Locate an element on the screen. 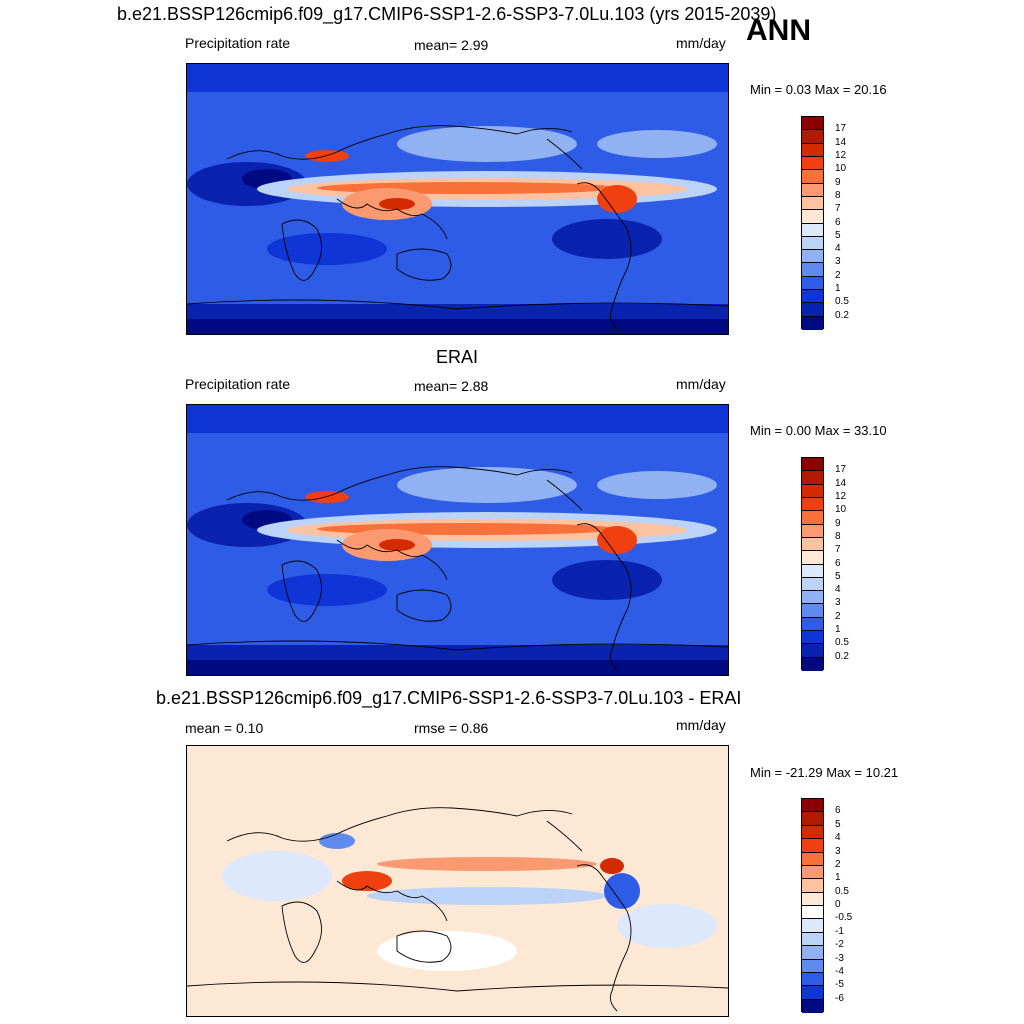 The image size is (1024, 1024). colorbar-tick-label: -2 is located at coordinates (839, 945).